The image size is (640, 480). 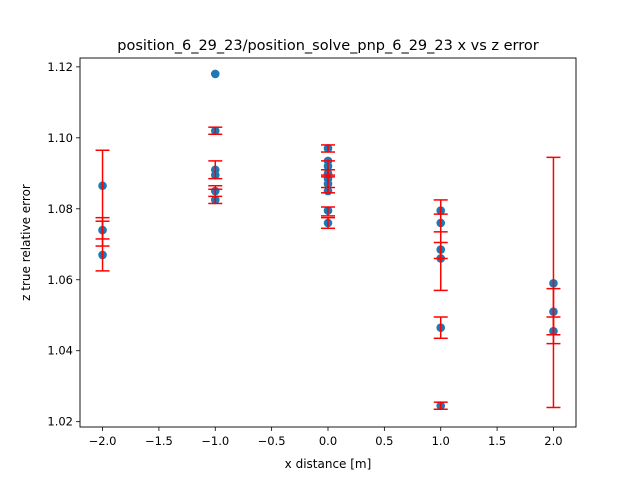 What do you see at coordinates (60, 138) in the screenshot?
I see `y-tick-label: 1.10` at bounding box center [60, 138].